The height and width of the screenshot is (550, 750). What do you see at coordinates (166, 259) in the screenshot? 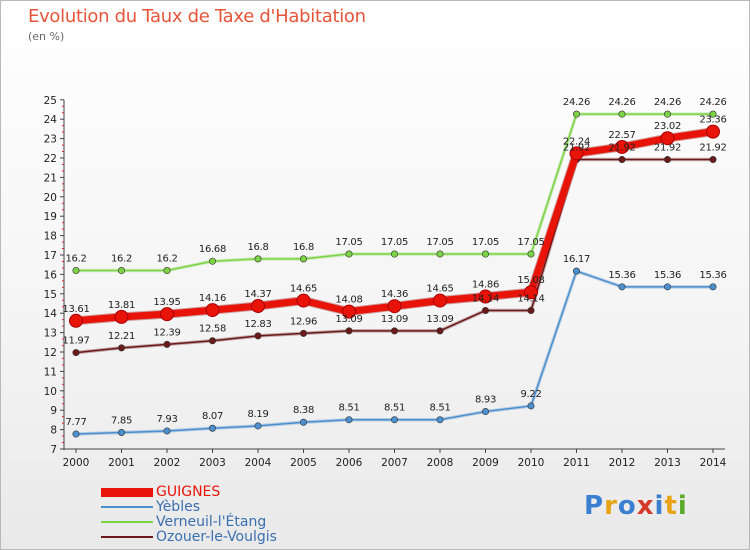
I see `data-label-verneuil-l-etang: 16.2` at bounding box center [166, 259].